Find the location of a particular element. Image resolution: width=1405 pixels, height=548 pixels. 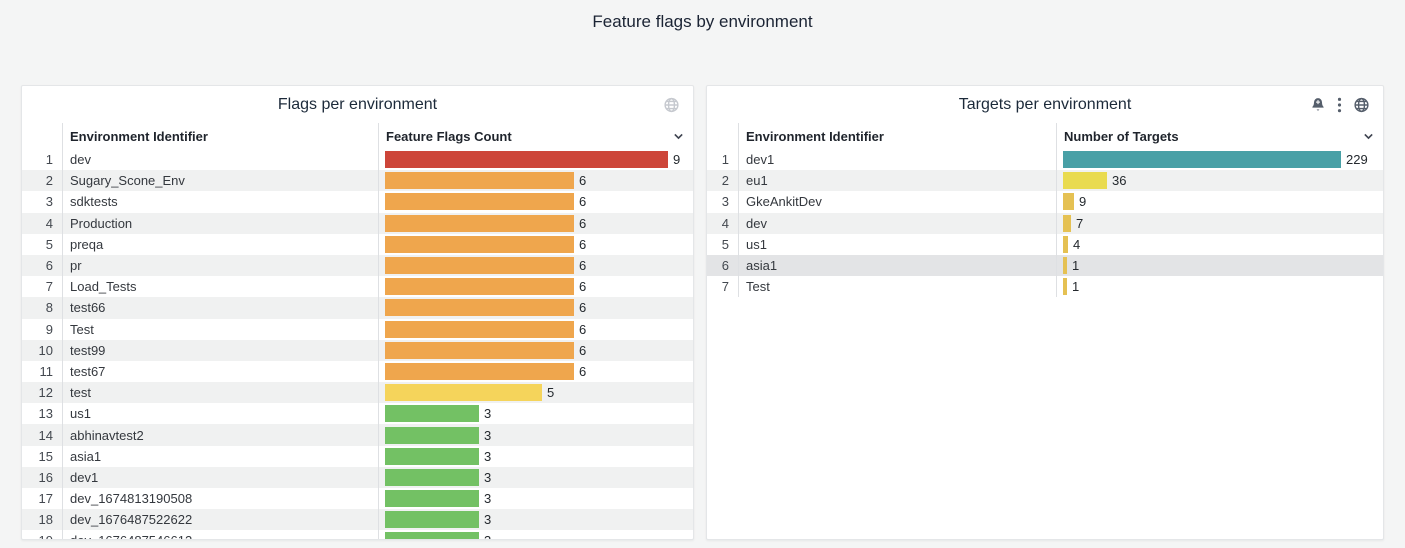

table-row: 2 Sugary_Scone_Env 6 is located at coordinates (357, 181).